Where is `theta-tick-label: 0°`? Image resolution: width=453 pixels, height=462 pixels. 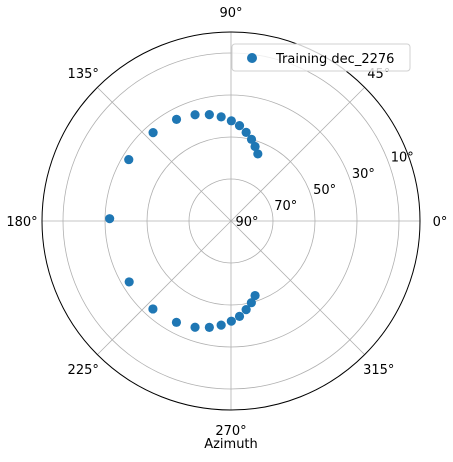 theta-tick-label: 0° is located at coordinates (440, 222).